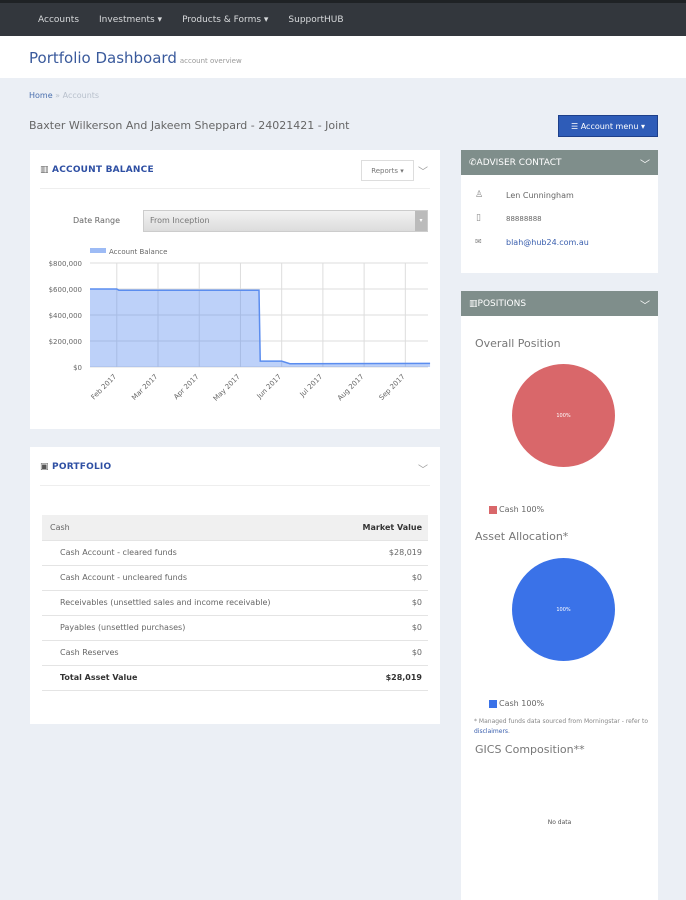 The width and height of the screenshot is (686, 900). I want to click on chart-icon: ▥, so click(473, 303).